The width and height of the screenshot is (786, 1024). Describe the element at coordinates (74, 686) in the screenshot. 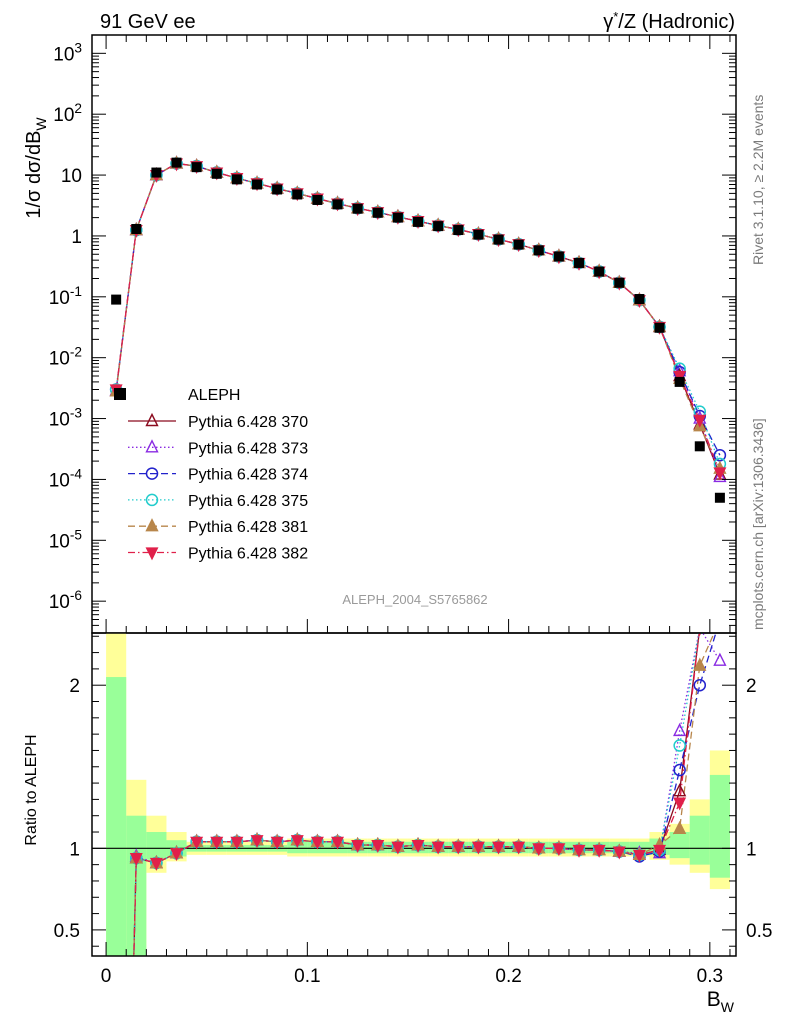

I see `ratio-y-tick-label: 2` at that location.